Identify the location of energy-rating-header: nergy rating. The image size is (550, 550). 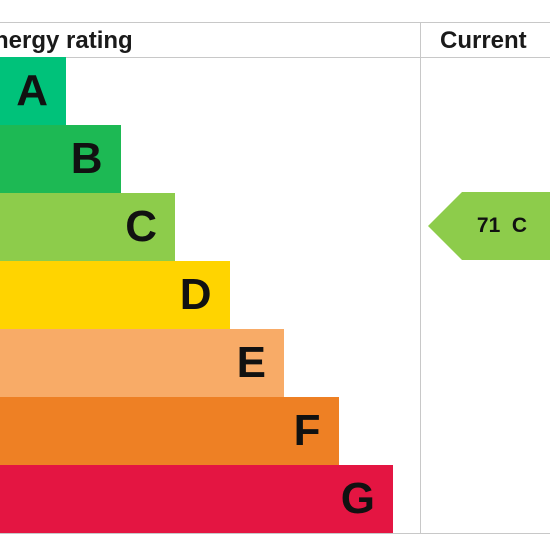
(66, 40).